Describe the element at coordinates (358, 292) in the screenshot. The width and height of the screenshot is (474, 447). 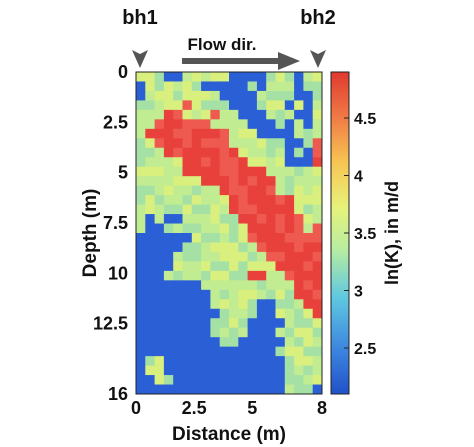
I see `colorbar-tick-label: 3` at that location.